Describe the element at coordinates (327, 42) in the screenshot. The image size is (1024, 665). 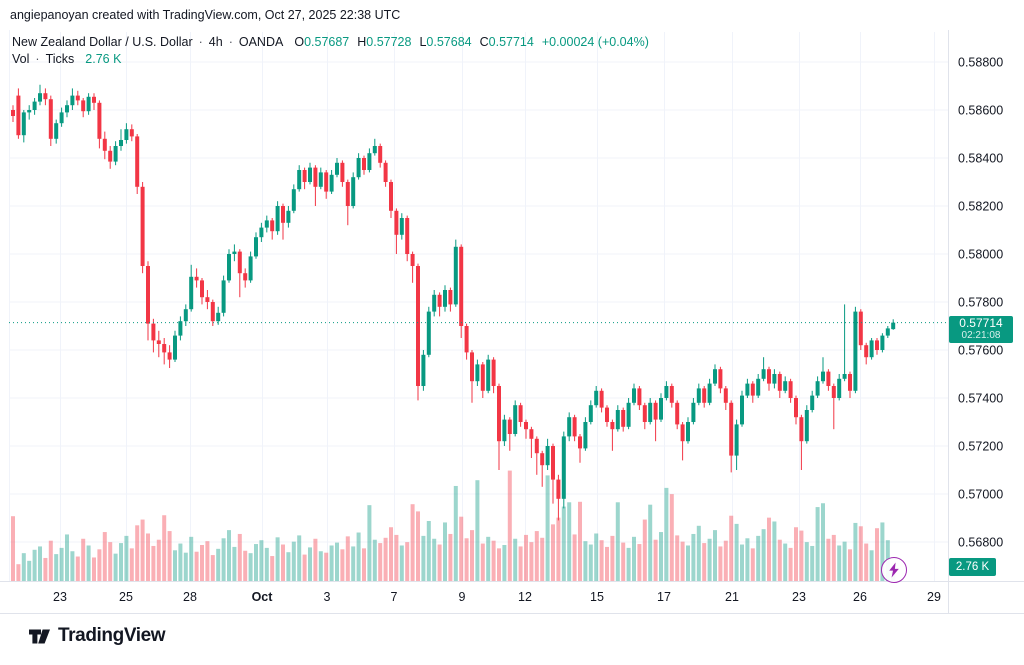
I see `open-value: 0.57687` at that location.